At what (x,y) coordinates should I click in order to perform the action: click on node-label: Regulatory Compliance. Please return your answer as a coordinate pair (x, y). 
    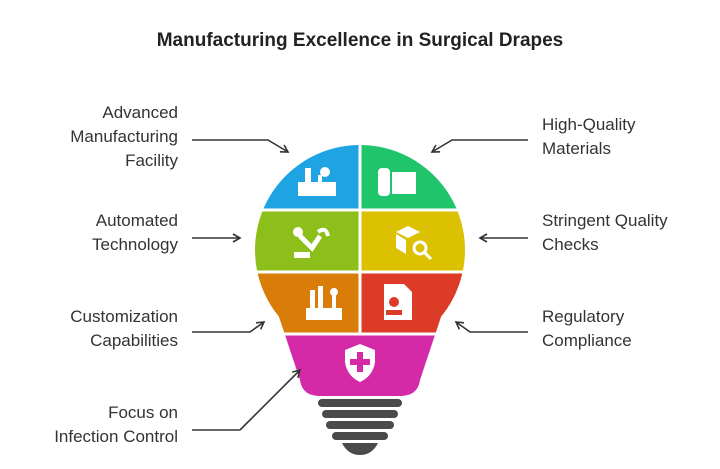
    Looking at the image, I should click on (587, 328).